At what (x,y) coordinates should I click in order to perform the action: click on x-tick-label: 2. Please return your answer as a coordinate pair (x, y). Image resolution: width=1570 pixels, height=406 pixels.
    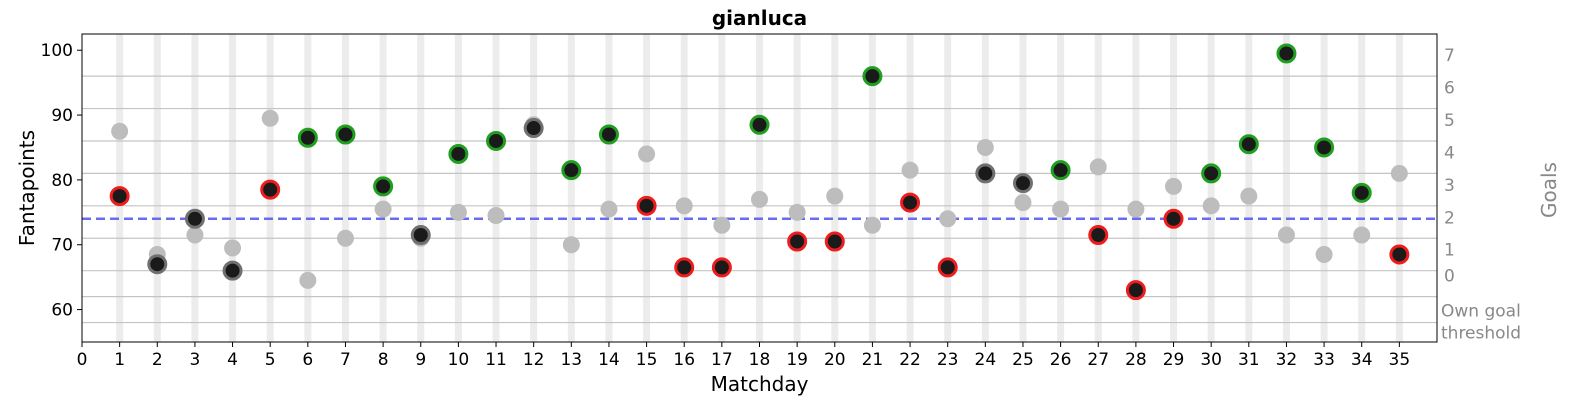
    Looking at the image, I should click on (157, 360).